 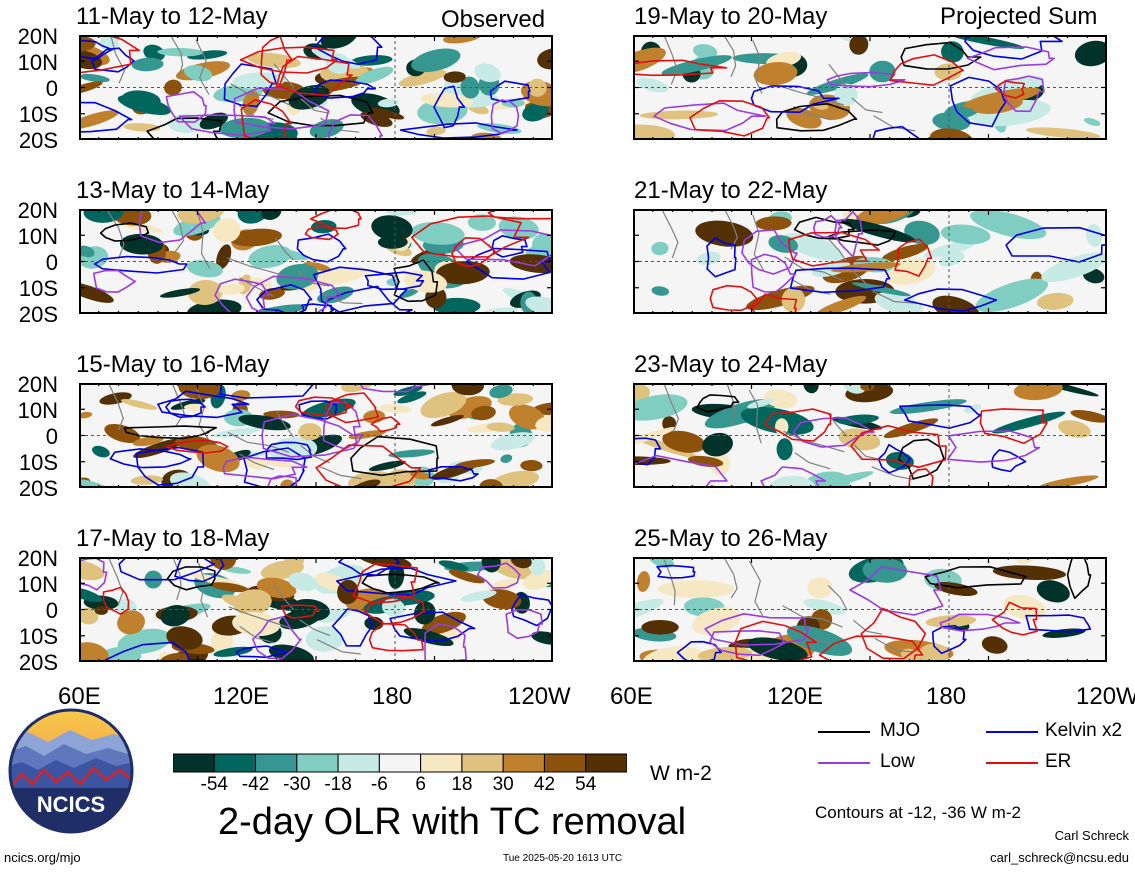 I want to click on colorbar-tick-label: 54, so click(x=586, y=784).